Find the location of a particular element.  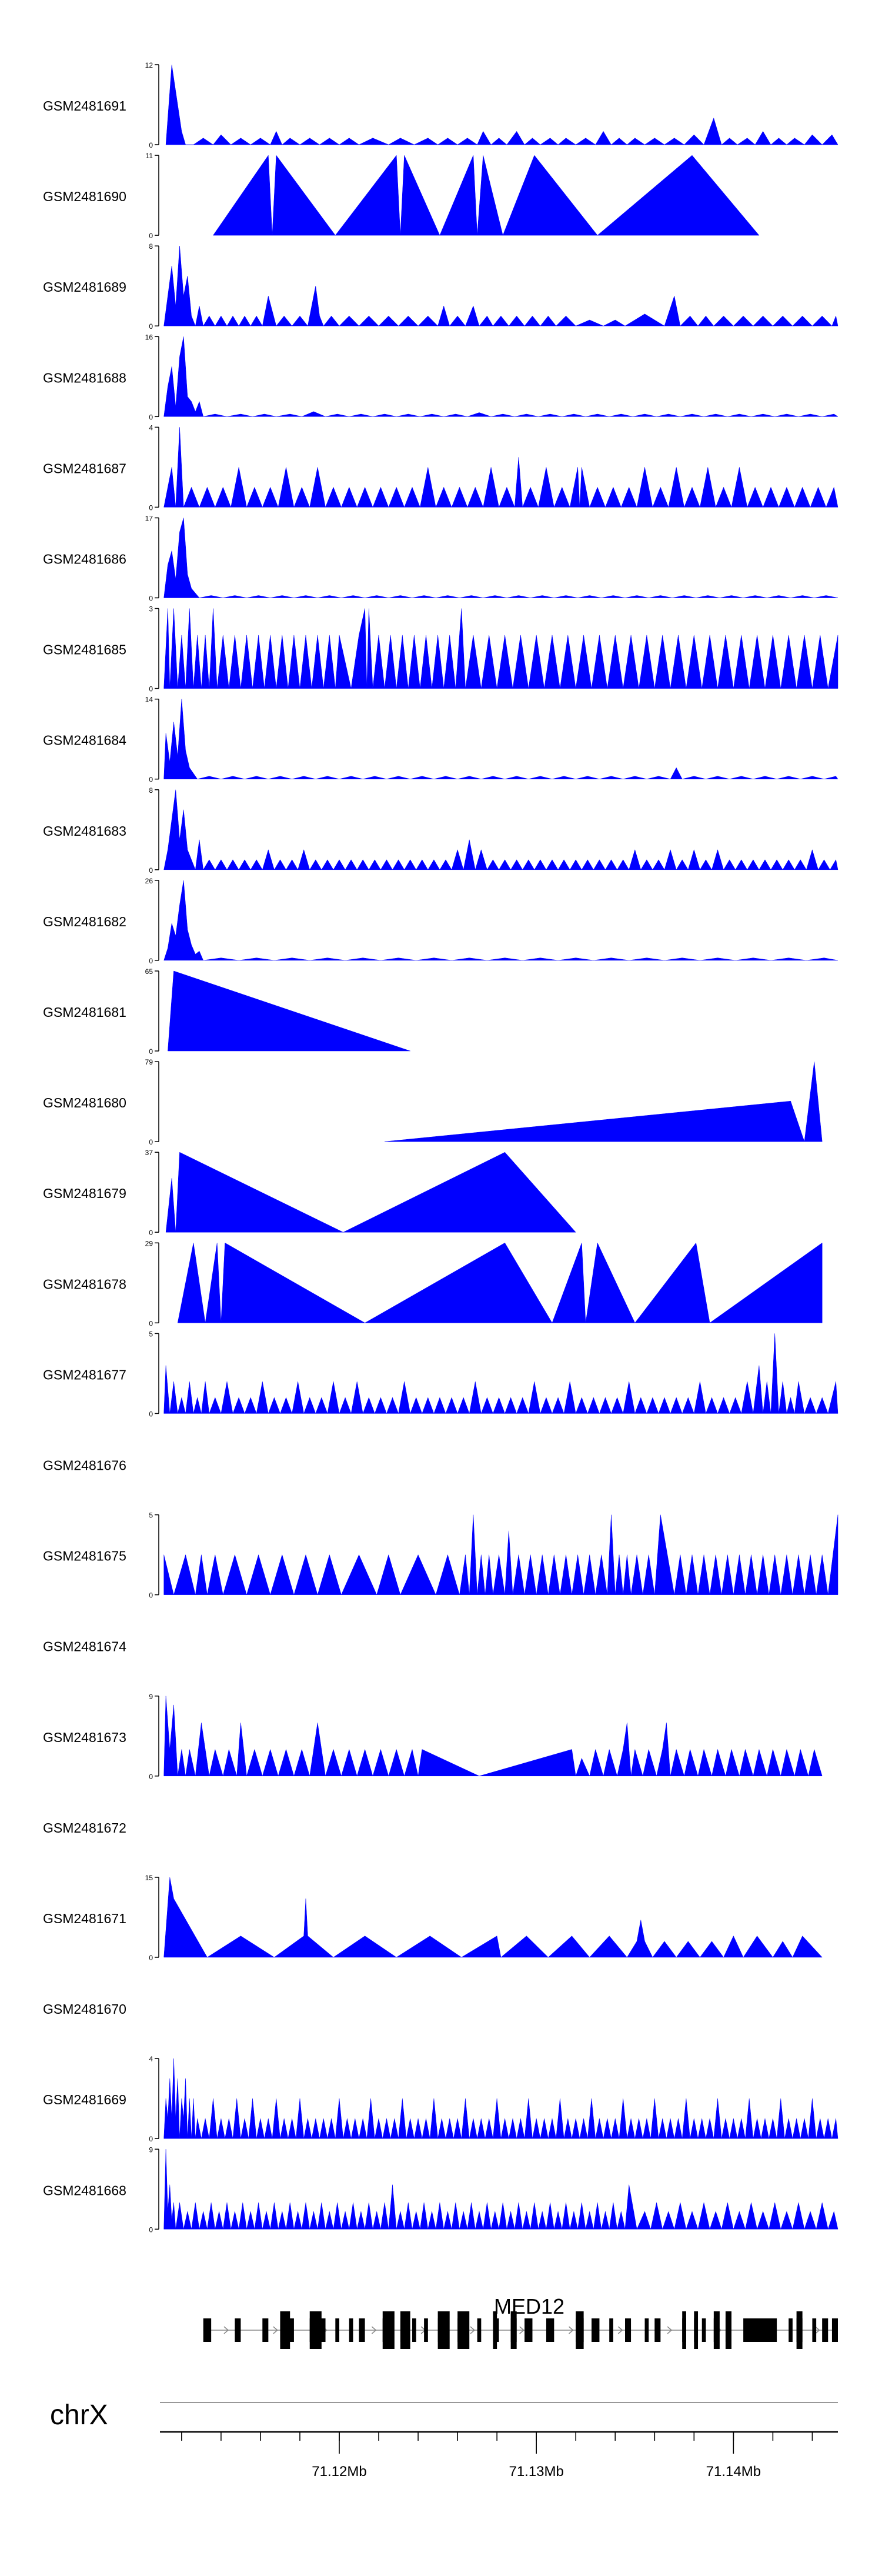

track-GSM2481688: GSM2481688 16 0 is located at coordinates (440, 377).